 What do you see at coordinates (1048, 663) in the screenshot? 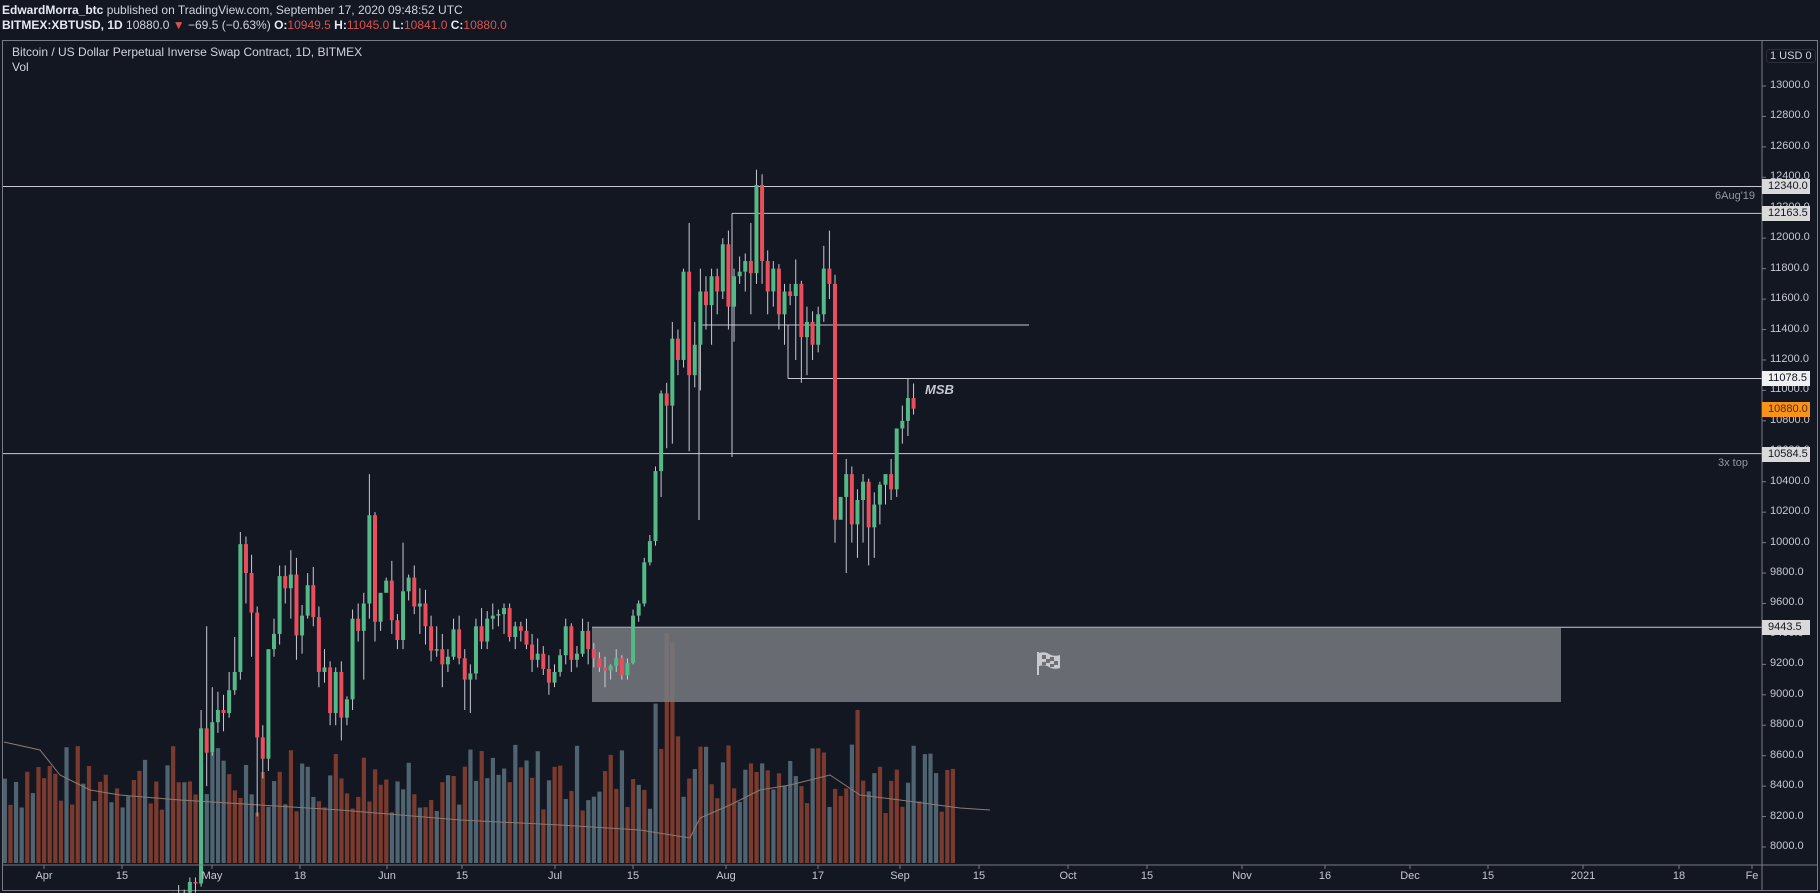
I see `checkered-flag-icon` at bounding box center [1048, 663].